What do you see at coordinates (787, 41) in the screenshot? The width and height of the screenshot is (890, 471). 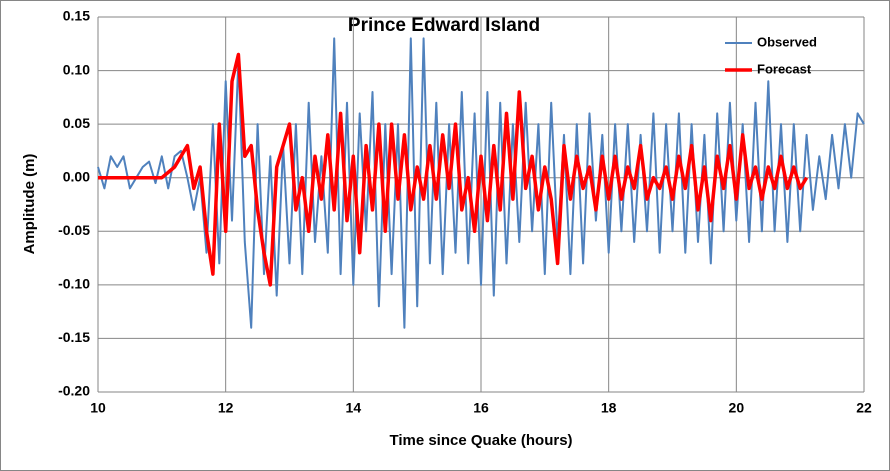 I see `legend-label: Observed` at bounding box center [787, 41].